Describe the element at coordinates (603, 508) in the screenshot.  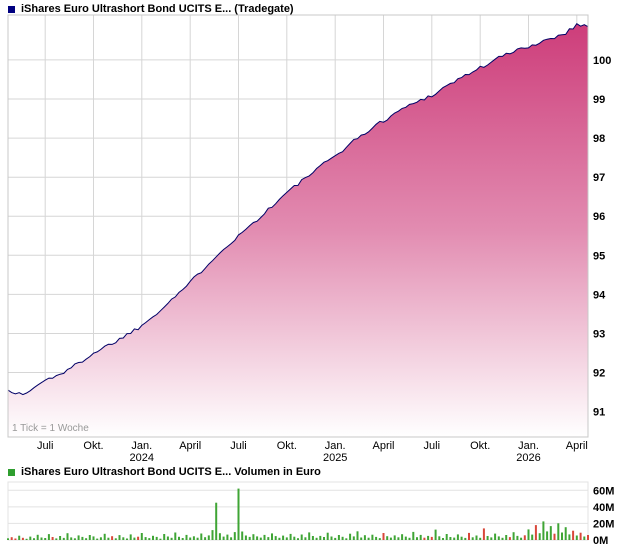
I see `volume-y-tick-label: 40M` at that location.